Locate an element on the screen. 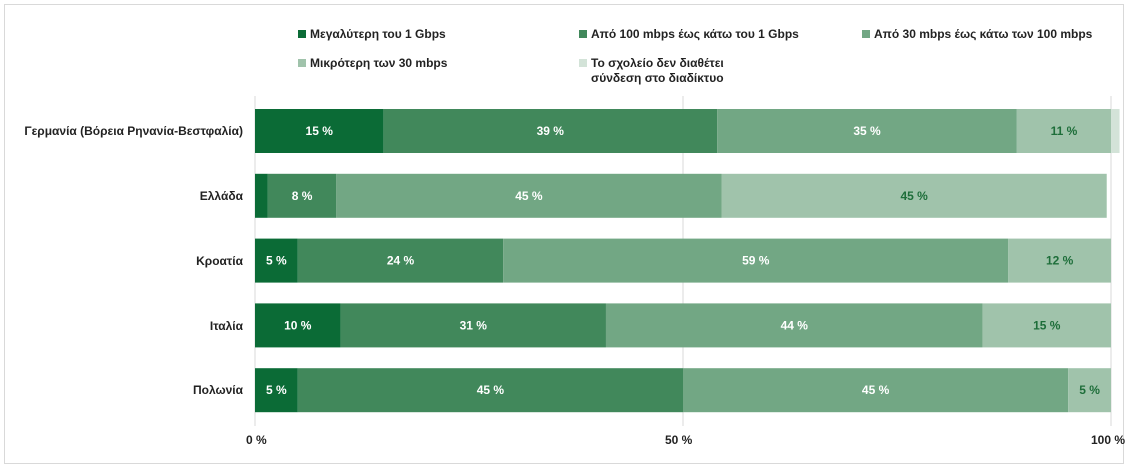 The height and width of the screenshot is (468, 1129). legend-item: Μεγαλύτερη του 1 Gbps is located at coordinates (372, 34).